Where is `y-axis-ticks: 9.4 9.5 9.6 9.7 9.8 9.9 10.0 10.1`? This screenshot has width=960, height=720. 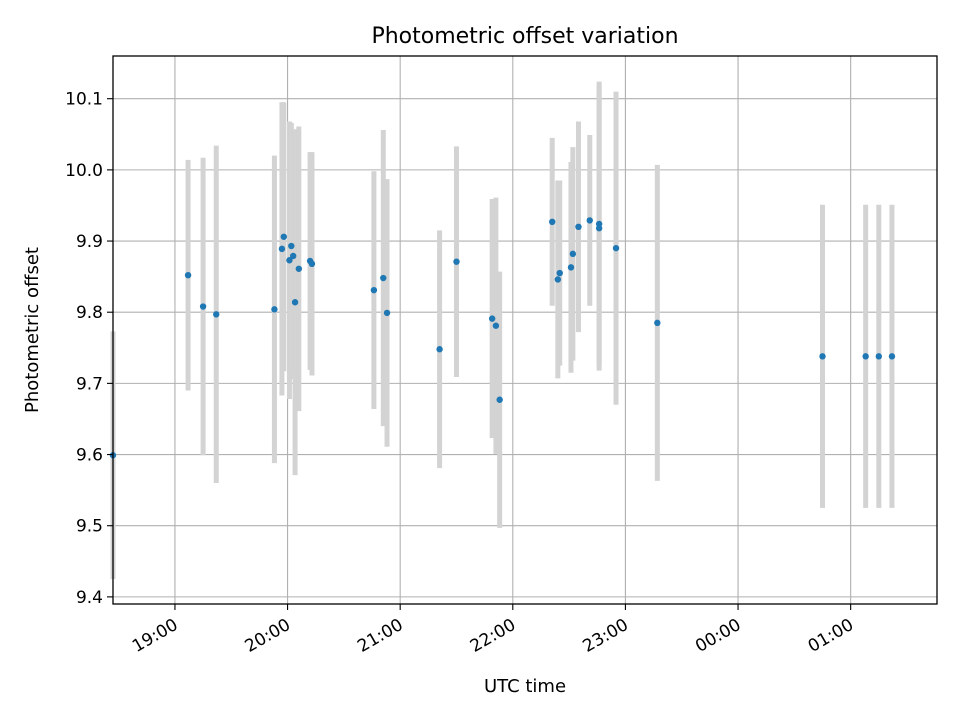
y-axis-ticks: 9.4 9.5 9.6 9.7 9.8 9.9 10.0 10.1 is located at coordinates (89, 349).